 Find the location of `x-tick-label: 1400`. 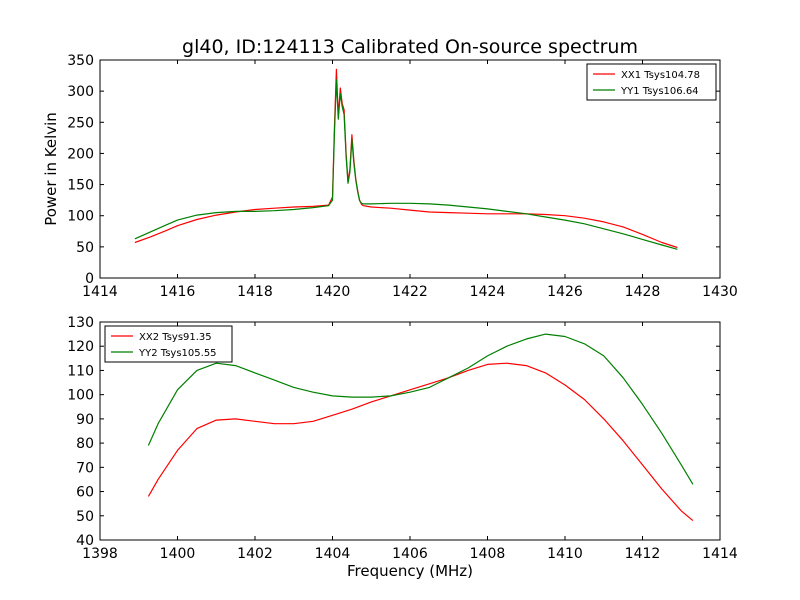

x-tick-label: 1400 is located at coordinates (178, 554).